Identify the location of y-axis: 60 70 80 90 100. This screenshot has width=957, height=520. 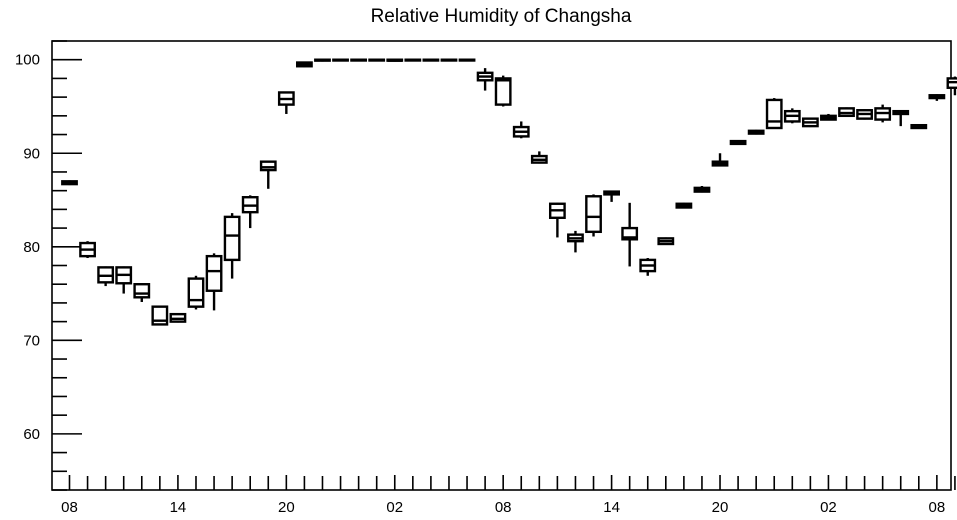
(48, 265).